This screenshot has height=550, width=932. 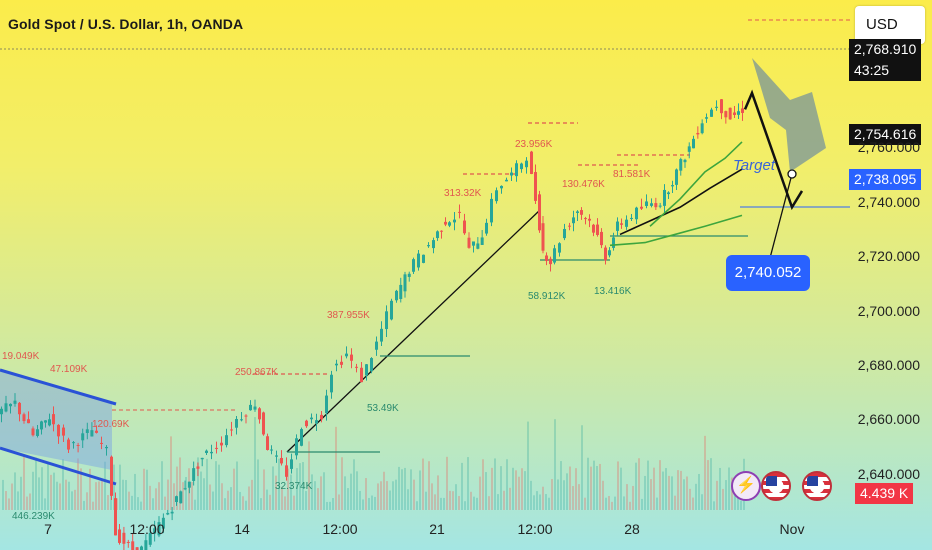 What do you see at coordinates (789, 115) in the screenshot?
I see `projection-arrow` at bounding box center [789, 115].